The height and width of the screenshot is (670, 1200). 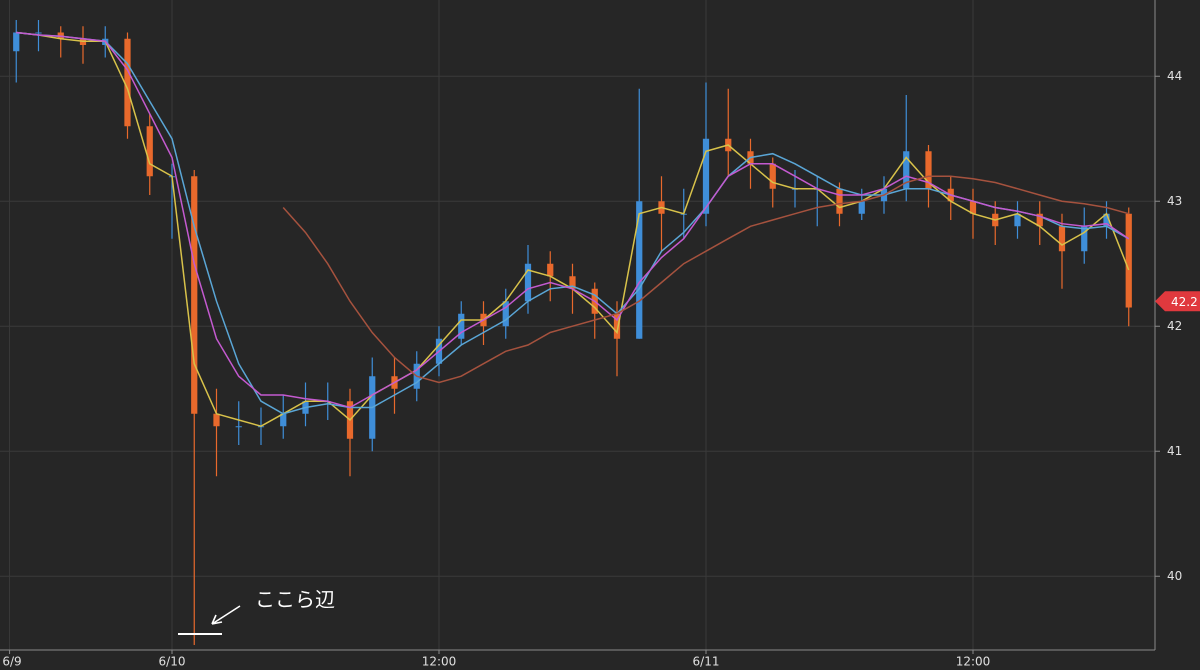 I want to click on last-price-label: 42.2, so click(x=1184, y=302).